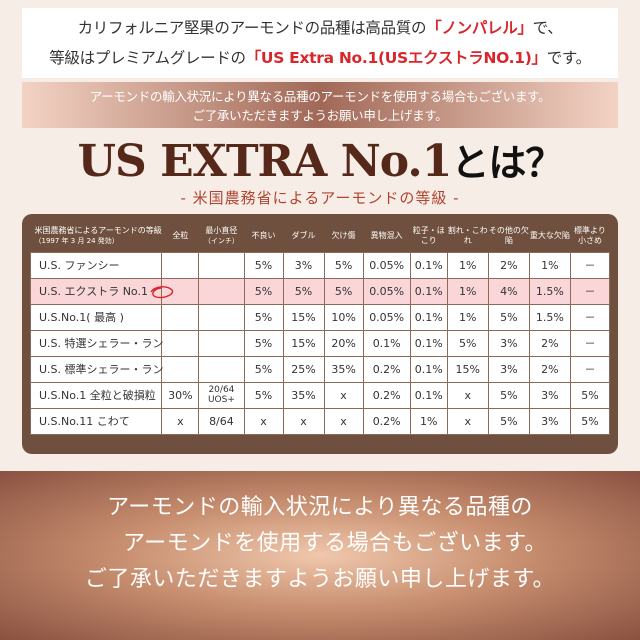  What do you see at coordinates (76, 241) in the screenshot?
I see `header-grade-date: （1997 年 3 月 24 発効）` at bounding box center [76, 241].